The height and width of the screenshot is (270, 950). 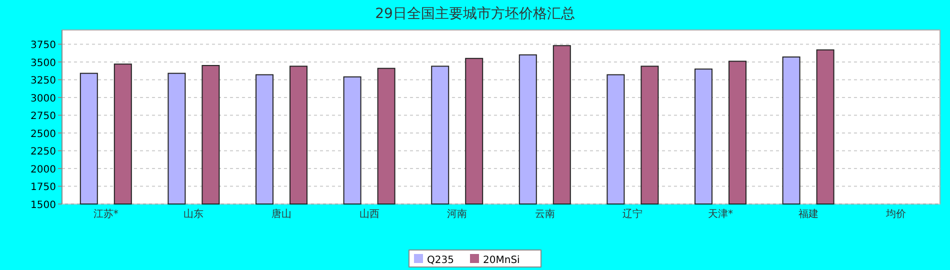 I want to click on y-tick-label: 2500, so click(x=43, y=134).